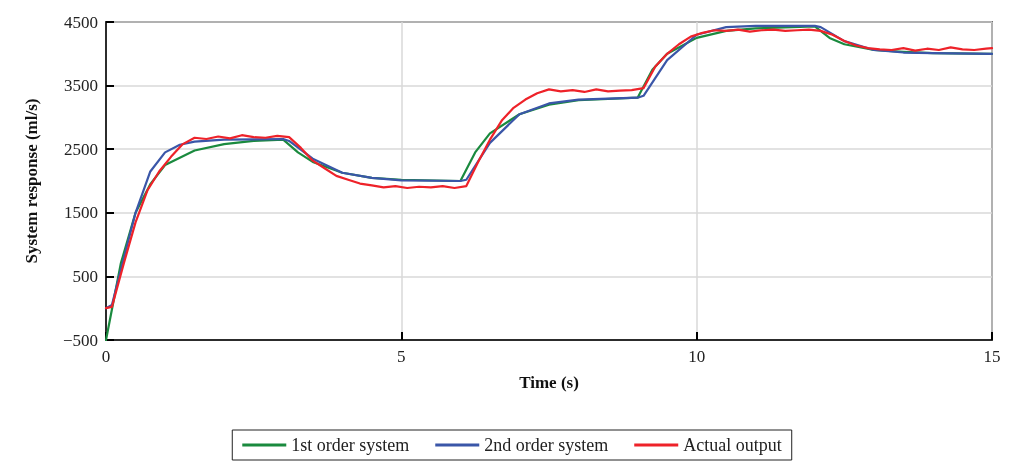  I want to click on x-axis-title: Time (s), so click(549, 382).